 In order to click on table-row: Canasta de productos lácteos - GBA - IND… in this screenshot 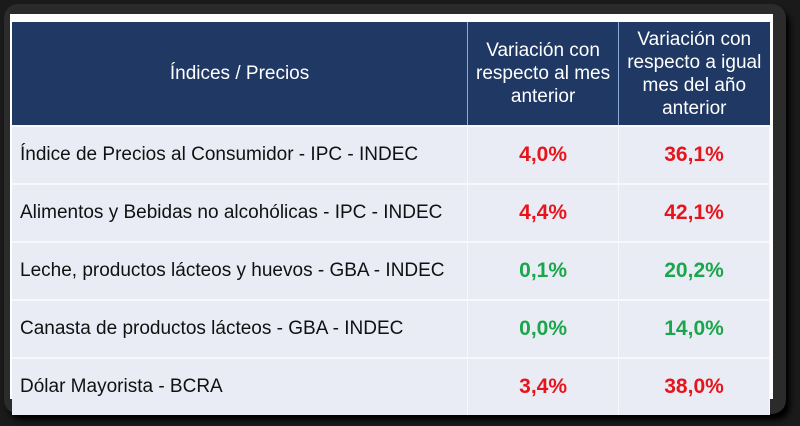, I will do `click(391, 328)`.